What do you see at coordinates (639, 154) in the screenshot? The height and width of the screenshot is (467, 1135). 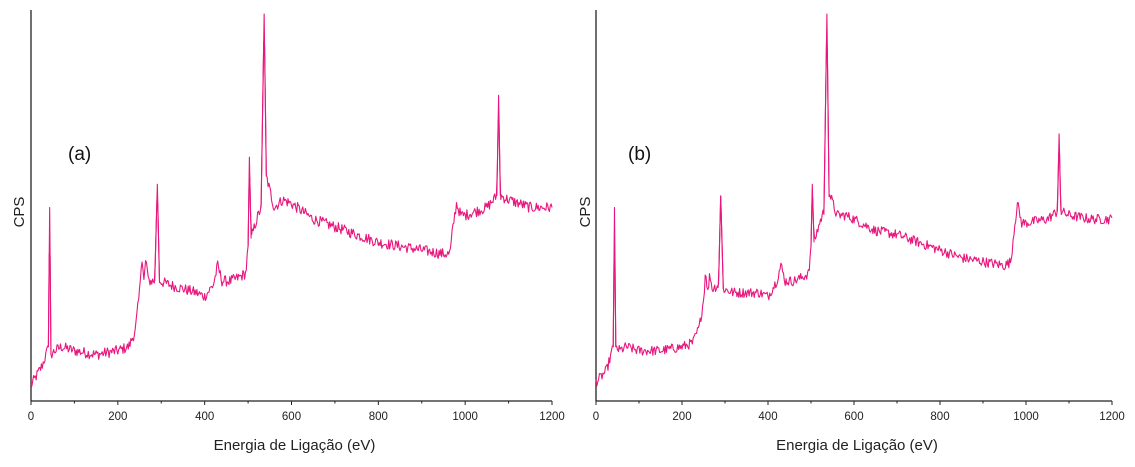 I see `panel-label: (b)` at bounding box center [639, 154].